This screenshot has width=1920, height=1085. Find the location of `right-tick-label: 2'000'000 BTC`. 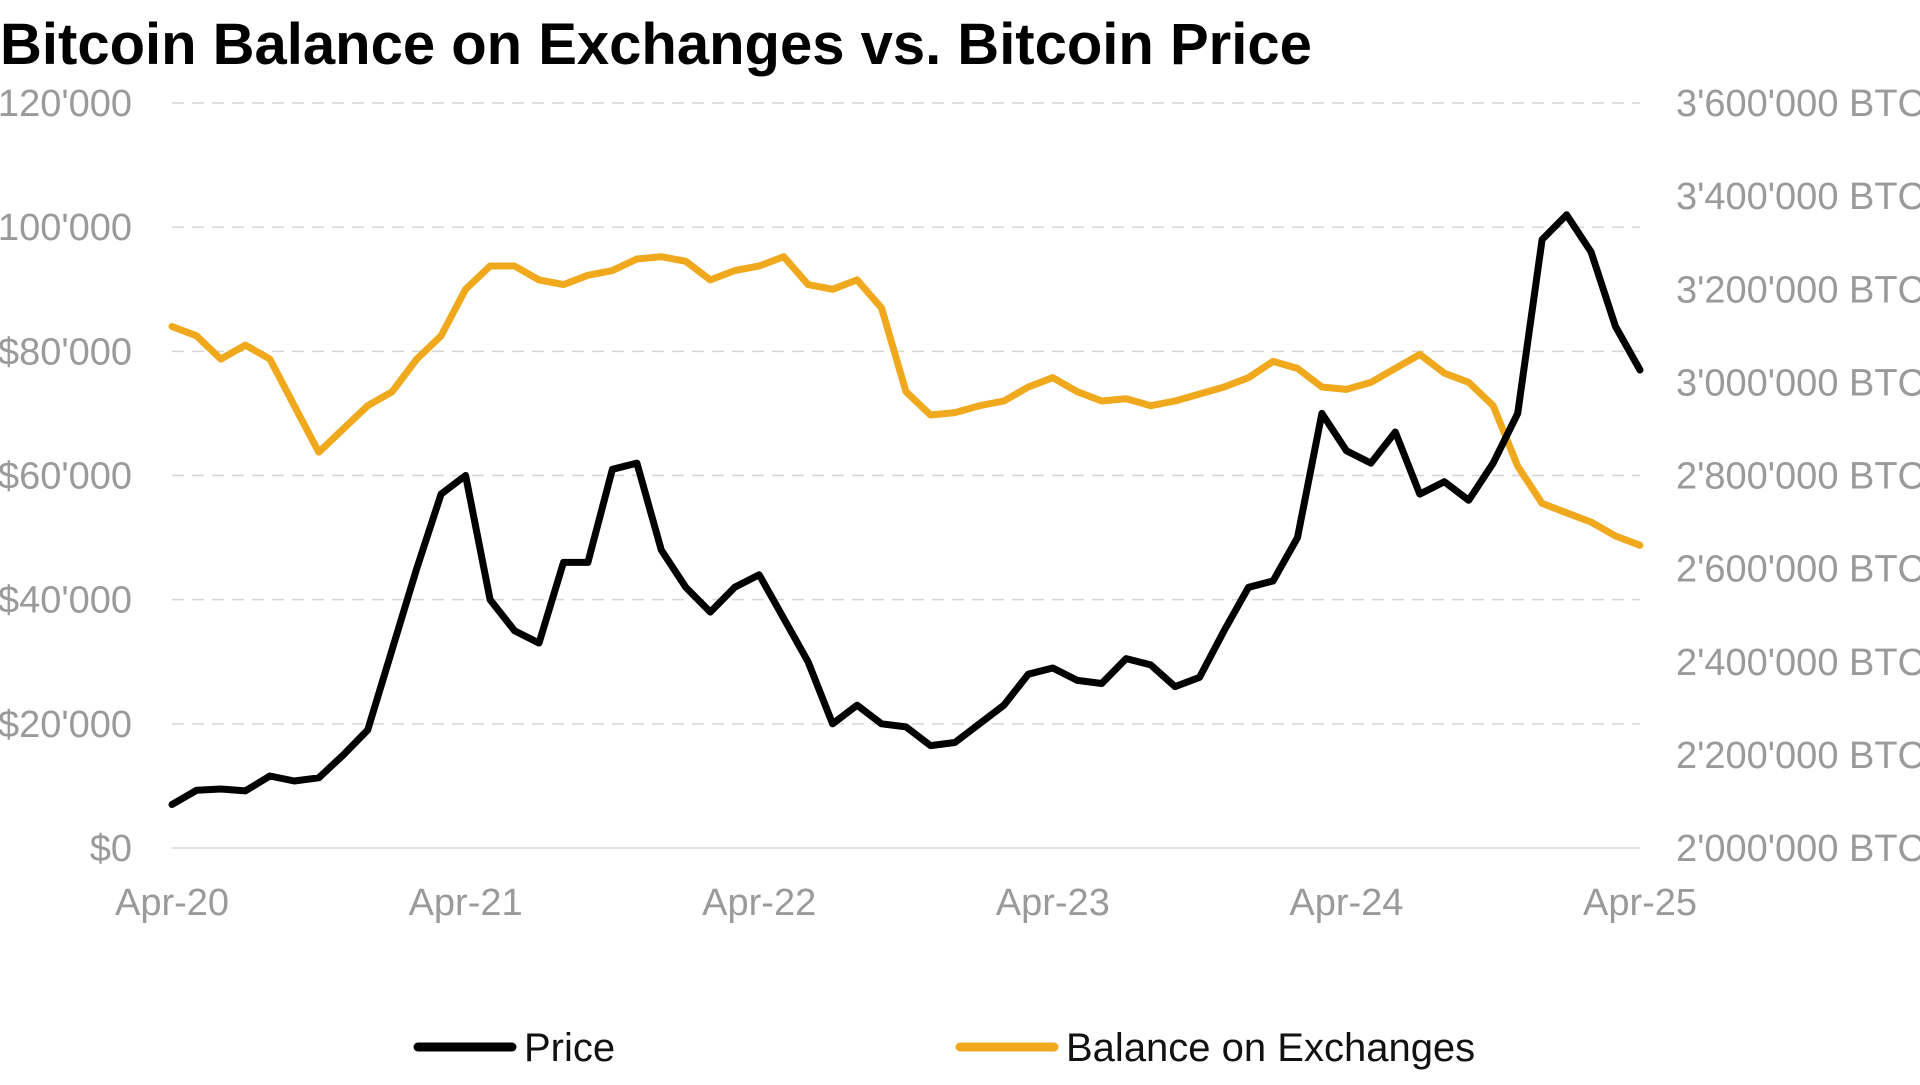

right-tick-label: 2'000'000 BTC is located at coordinates (1798, 849).